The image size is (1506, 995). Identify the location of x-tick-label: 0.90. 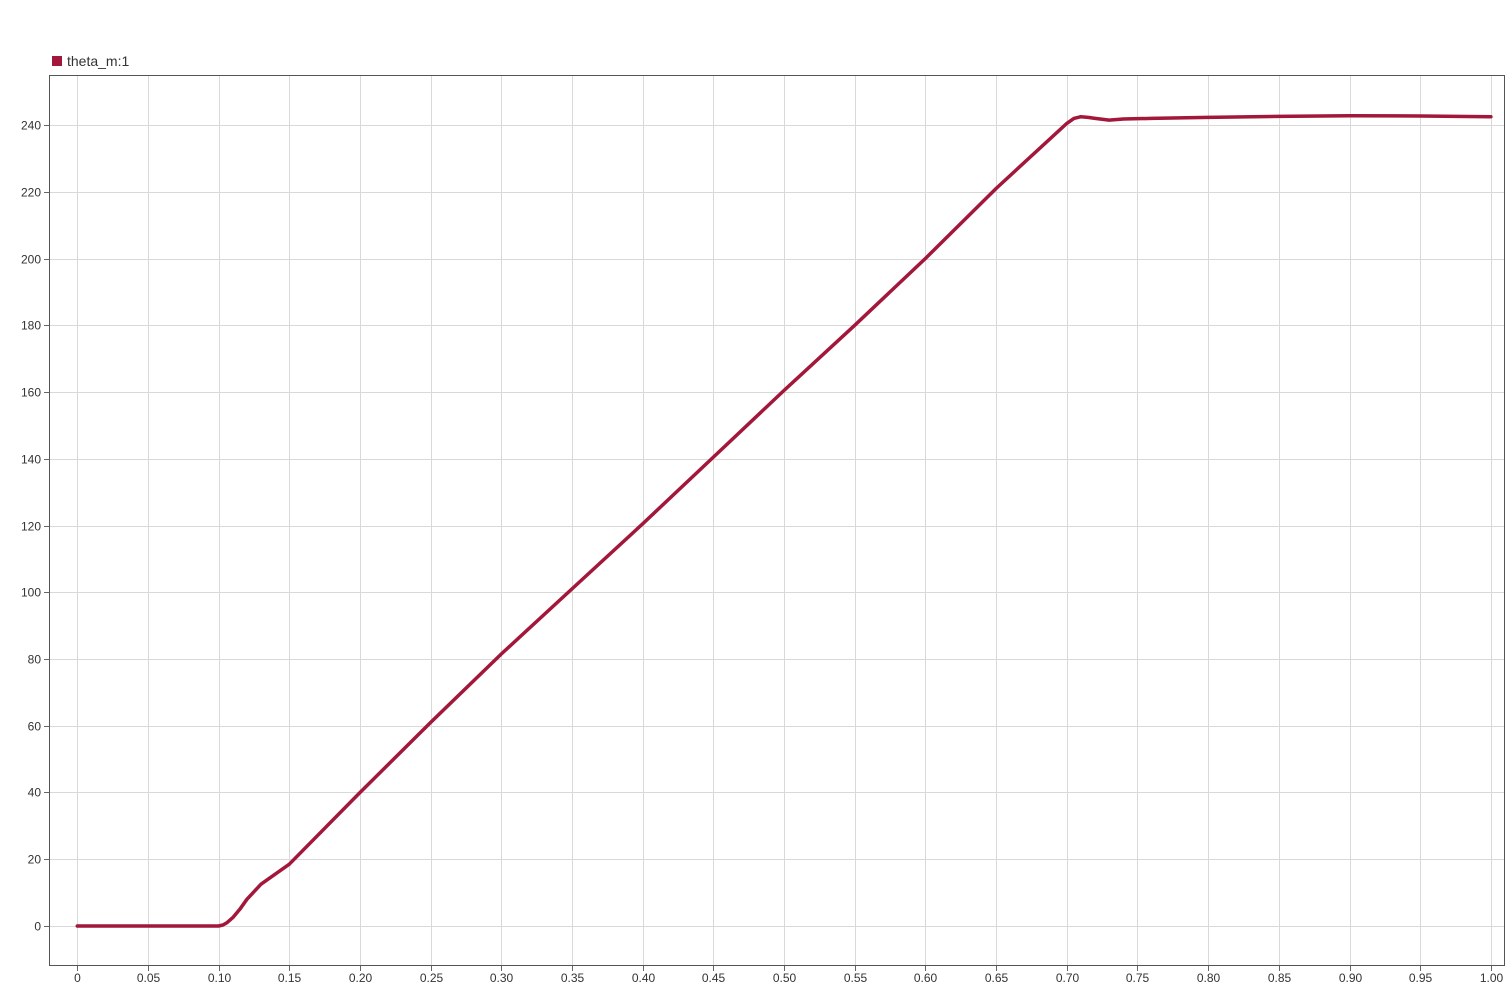
(1351, 978).